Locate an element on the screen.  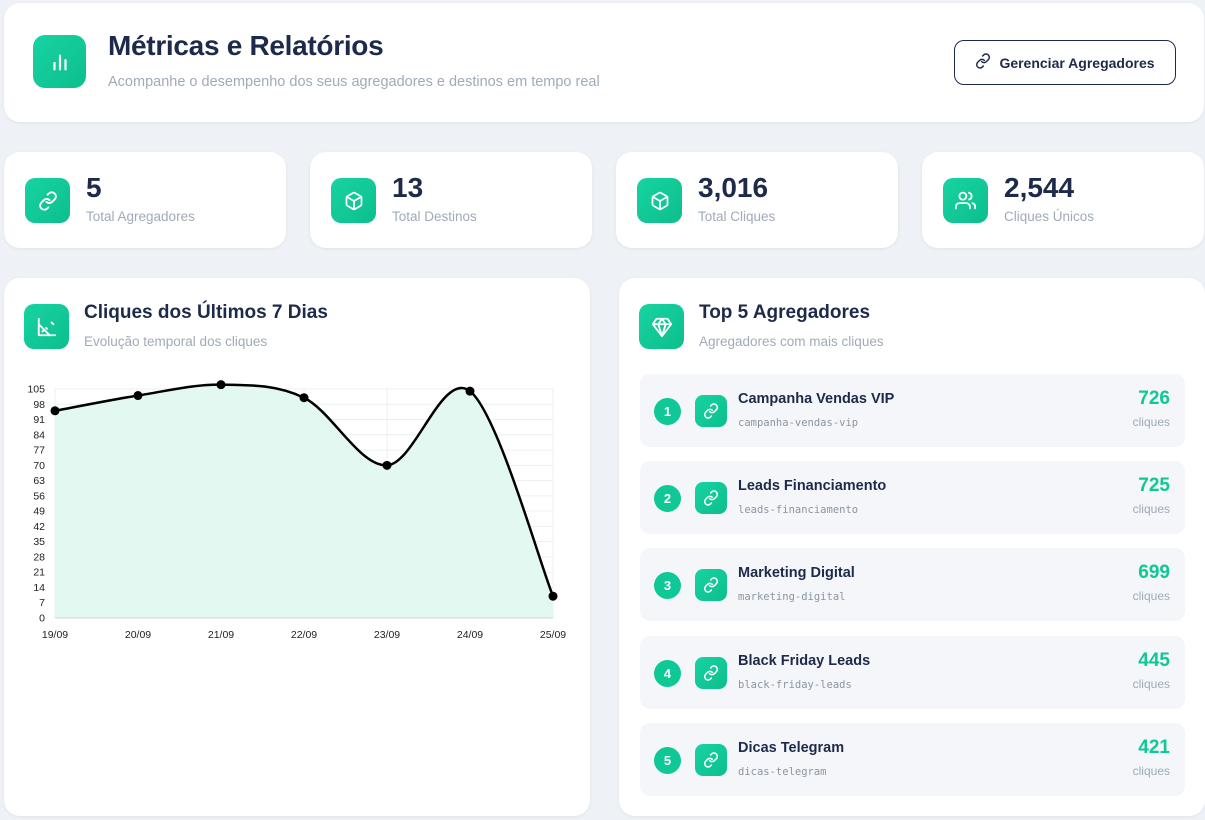
top-panel-title: Top 5 Agregadores is located at coordinates (785, 312).